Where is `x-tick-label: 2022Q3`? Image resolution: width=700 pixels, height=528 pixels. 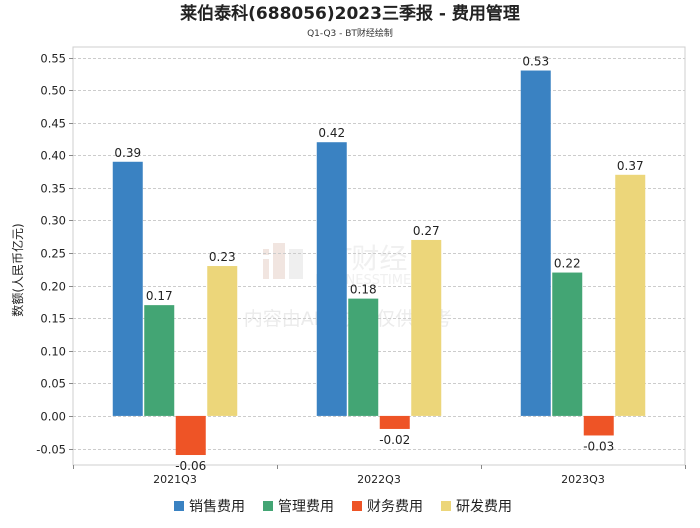 x-tick-label: 2022Q3 is located at coordinates (379, 479).